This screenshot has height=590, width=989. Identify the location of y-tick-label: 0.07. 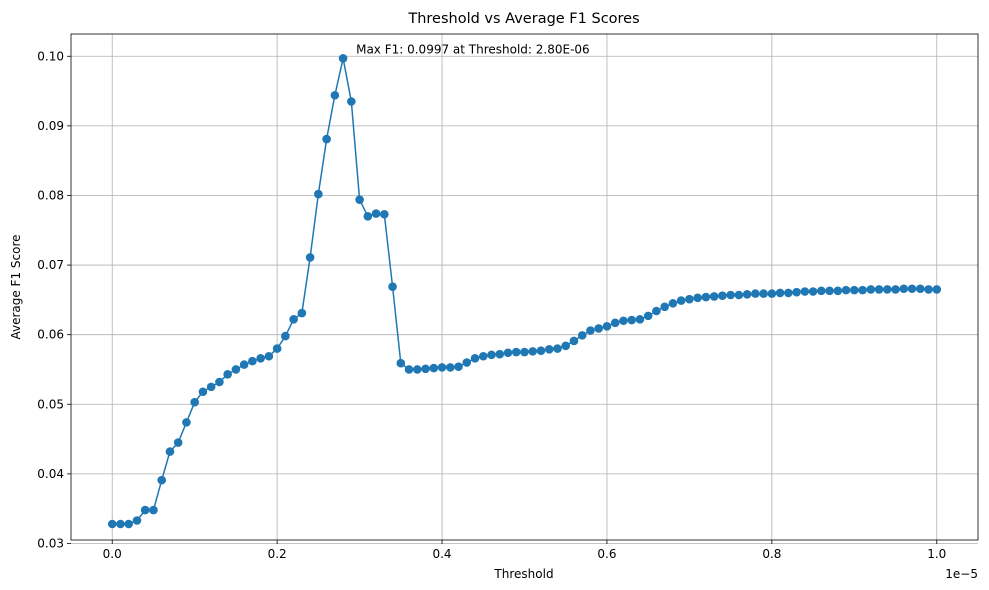
(50, 265).